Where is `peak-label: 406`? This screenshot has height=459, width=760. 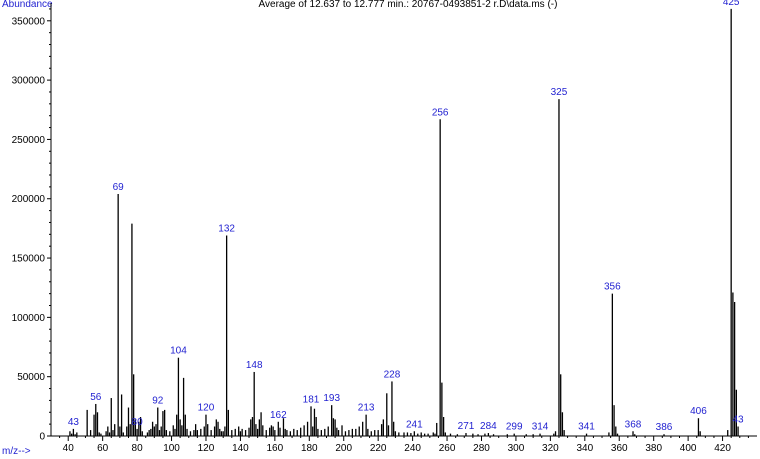 peak-label: 406 is located at coordinates (698, 411).